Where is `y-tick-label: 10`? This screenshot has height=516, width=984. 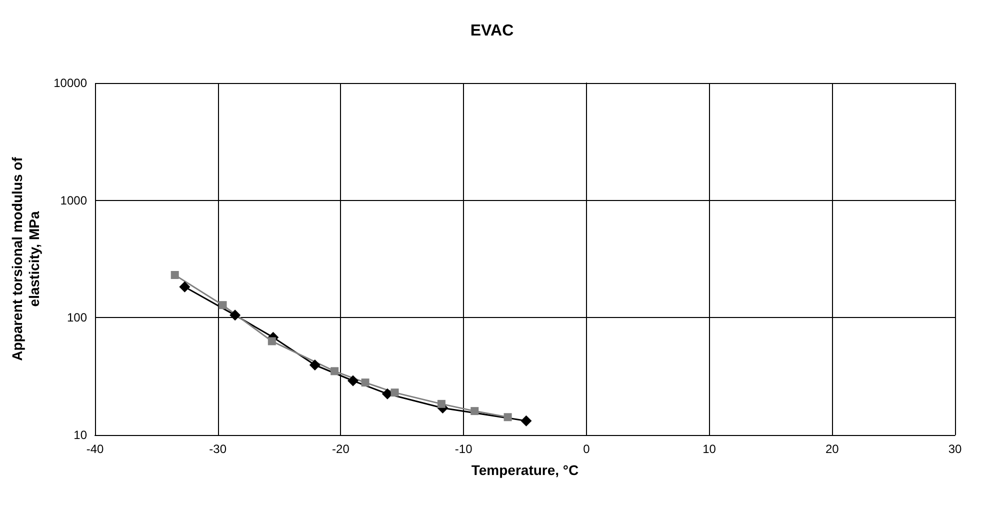 y-tick-label: 10 is located at coordinates (81, 435).